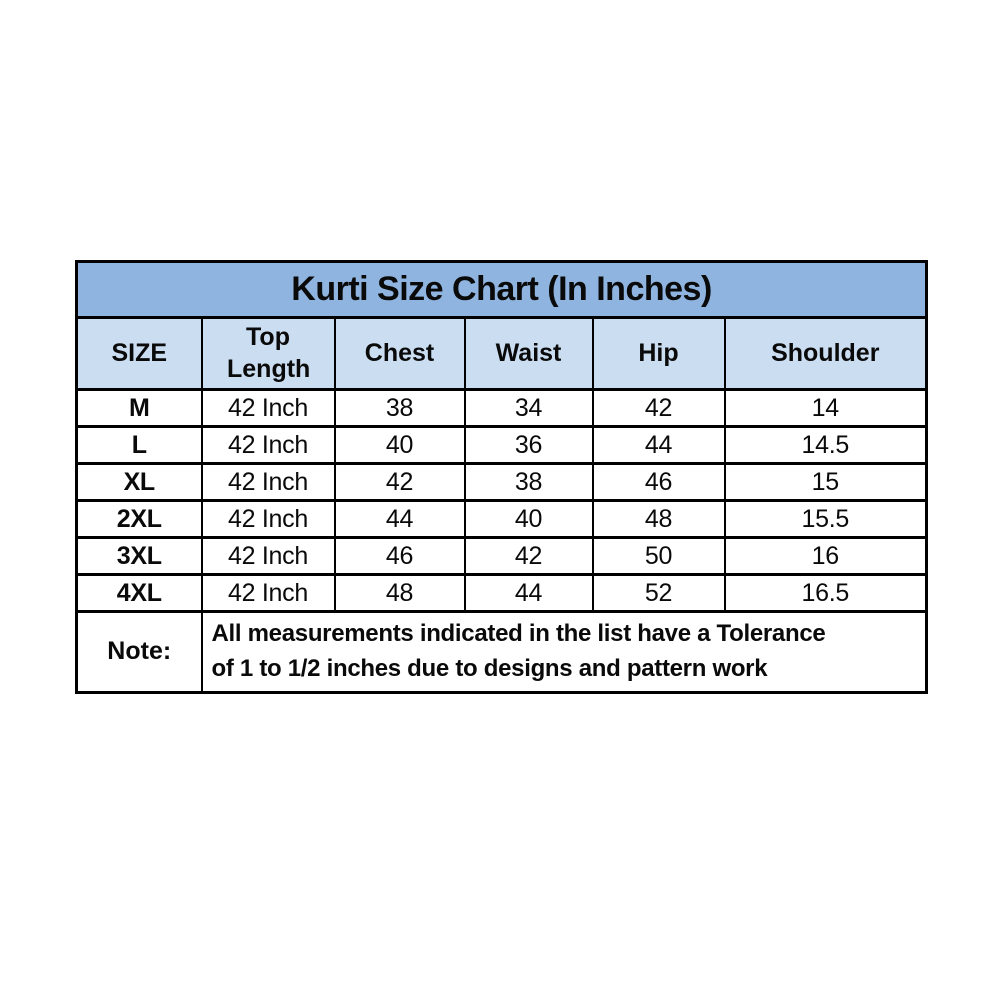 Image resolution: width=1000 pixels, height=1000 pixels. What do you see at coordinates (825, 482) in the screenshot?
I see `shoulder-cell: 15` at bounding box center [825, 482].